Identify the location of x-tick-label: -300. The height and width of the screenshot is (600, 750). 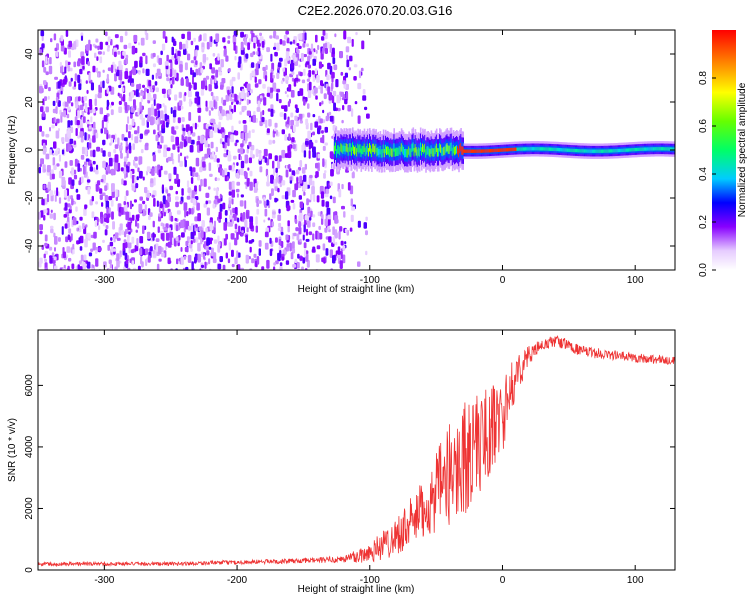
(104, 580).